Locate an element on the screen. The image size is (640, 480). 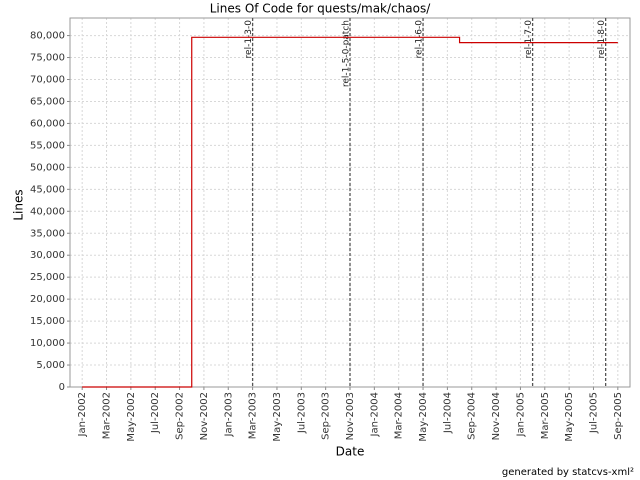
y-tick-label: 55,000 is located at coordinates (47, 145).